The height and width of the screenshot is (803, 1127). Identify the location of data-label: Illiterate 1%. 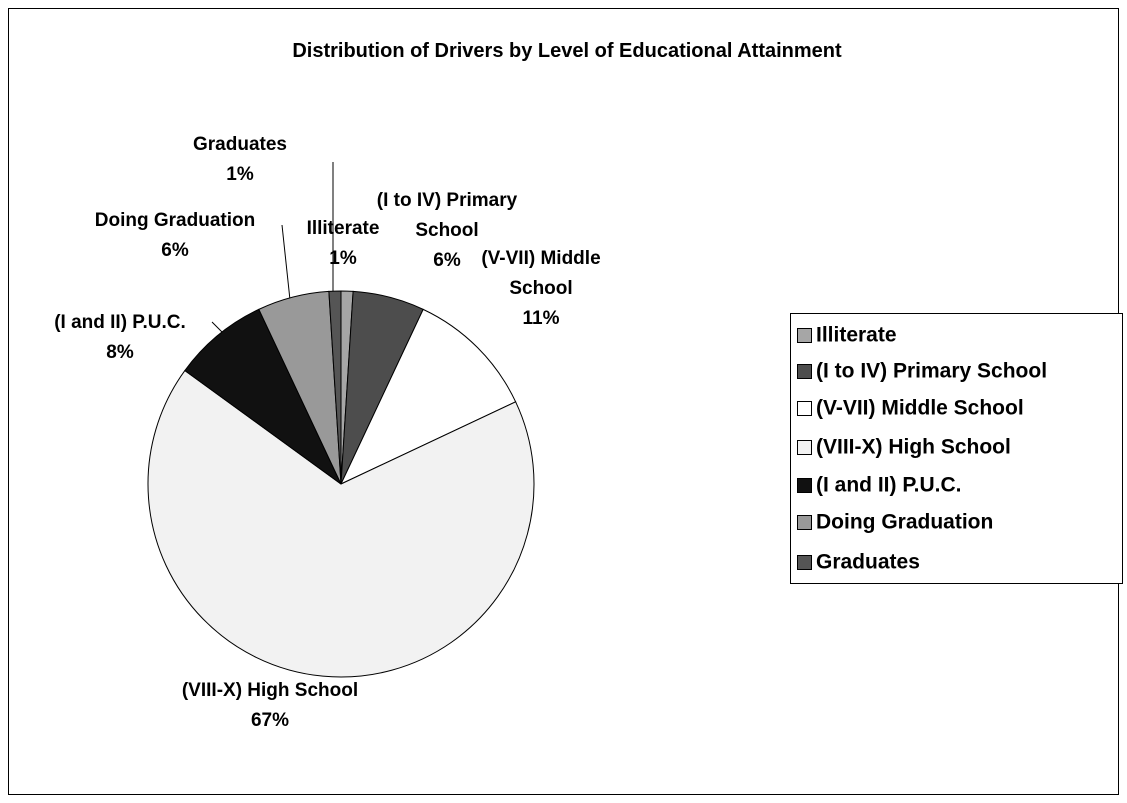
(343, 244).